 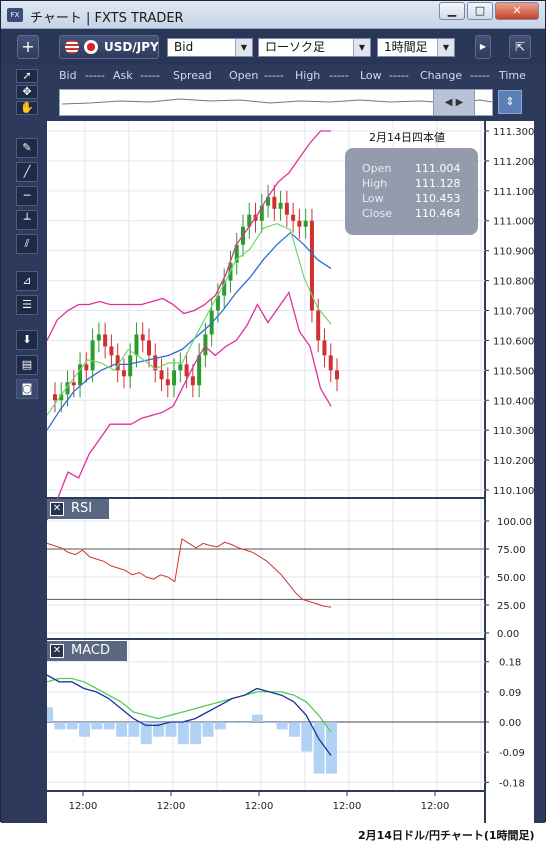 What do you see at coordinates (295, 47) in the screenshot?
I see `chart-type-value: ローソク足` at bounding box center [295, 47].